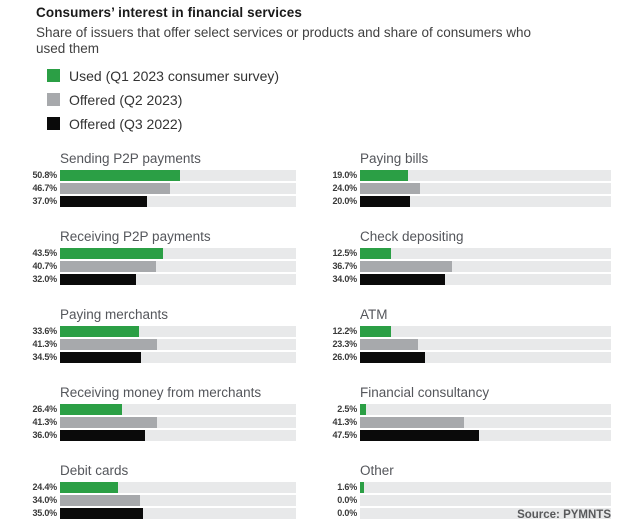 The height and width of the screenshot is (529, 624). What do you see at coordinates (344, 188) in the screenshot?
I see `bar-value-label: 24.0%` at bounding box center [344, 188].